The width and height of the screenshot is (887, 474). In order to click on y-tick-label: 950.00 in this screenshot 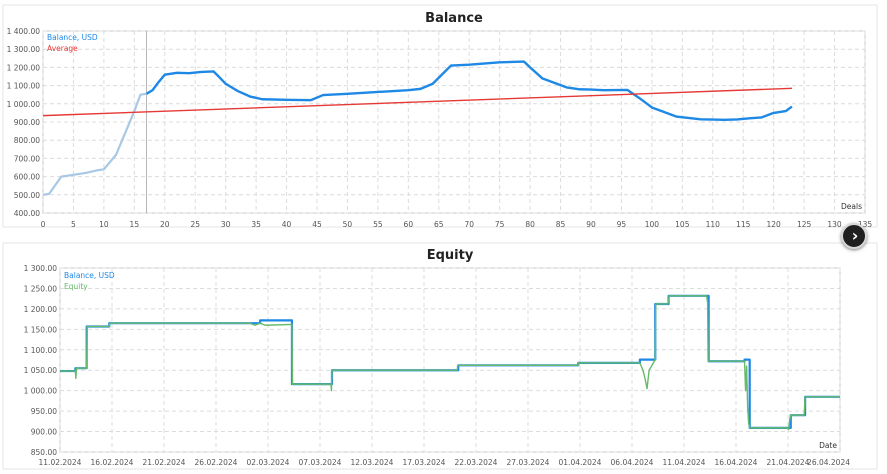, I will do `click(44, 411)`.